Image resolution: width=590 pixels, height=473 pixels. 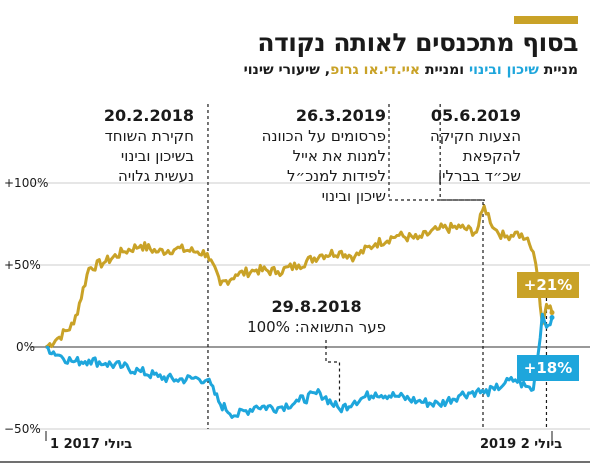 I want to click on annotation-29-8-2018: 29.8.2018 פער התשואה: 100%, so click(x=316, y=317).